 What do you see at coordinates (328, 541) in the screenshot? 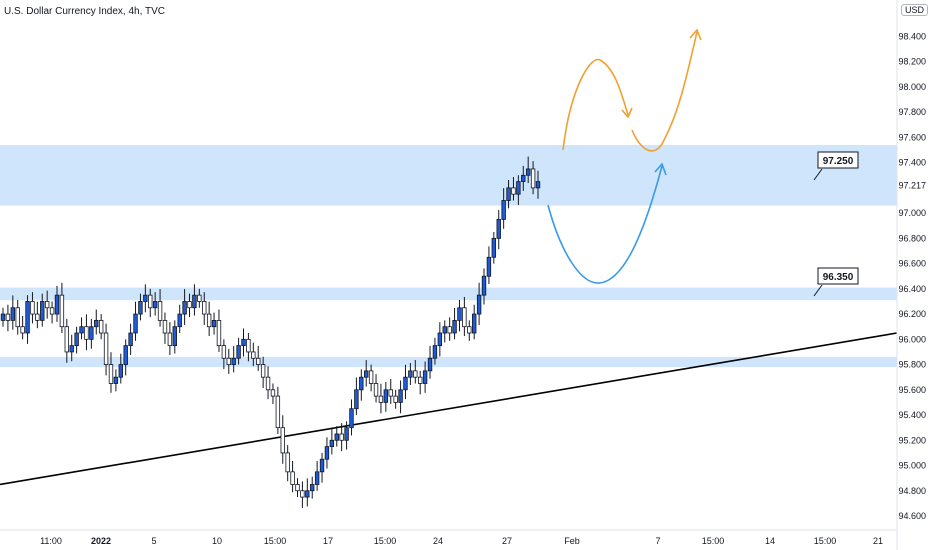
I see `x-tick-label: 17` at bounding box center [328, 541].